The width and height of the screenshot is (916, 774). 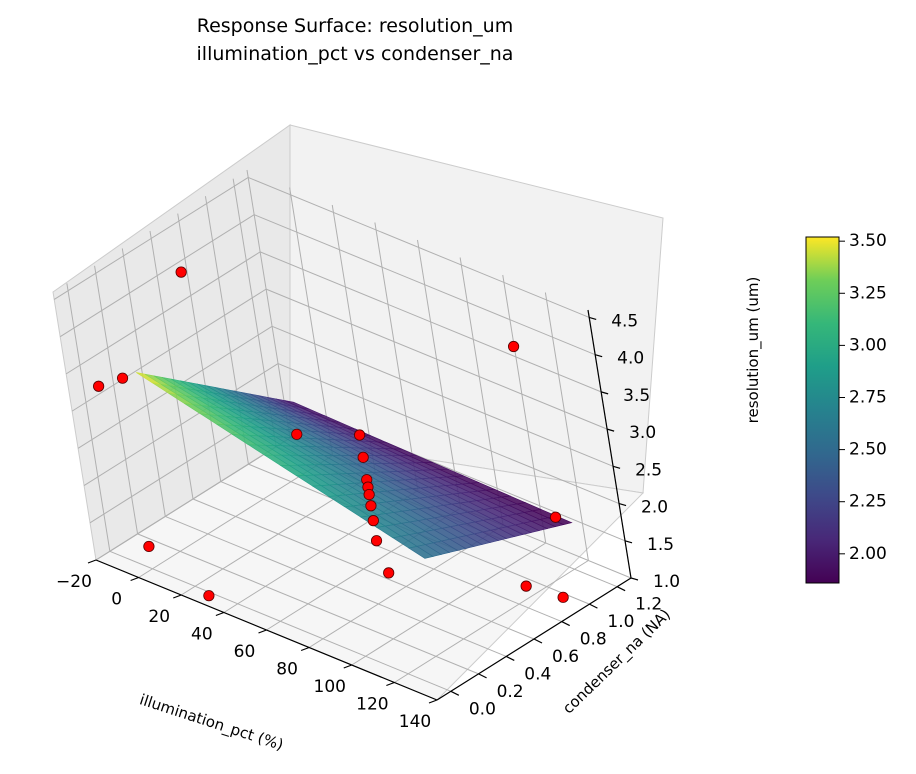 What do you see at coordinates (211, 722) in the screenshot?
I see `x-axis-label: illumination_pct (%)` at bounding box center [211, 722].